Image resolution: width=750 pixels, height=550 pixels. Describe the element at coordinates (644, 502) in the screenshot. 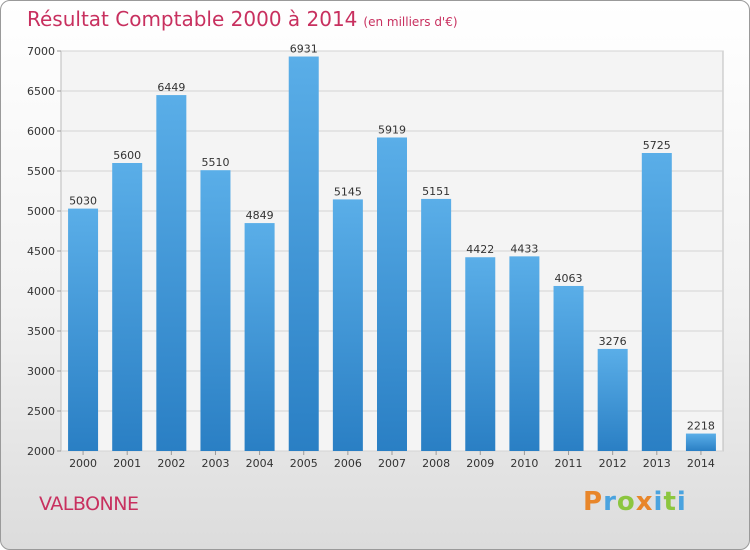

I see `logo-letter: x` at that location.